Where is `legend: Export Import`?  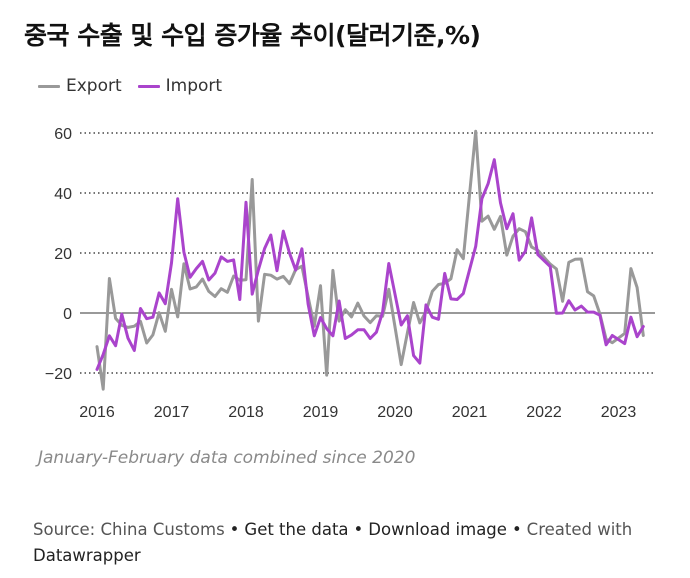
legend: Export Import is located at coordinates (138, 86).